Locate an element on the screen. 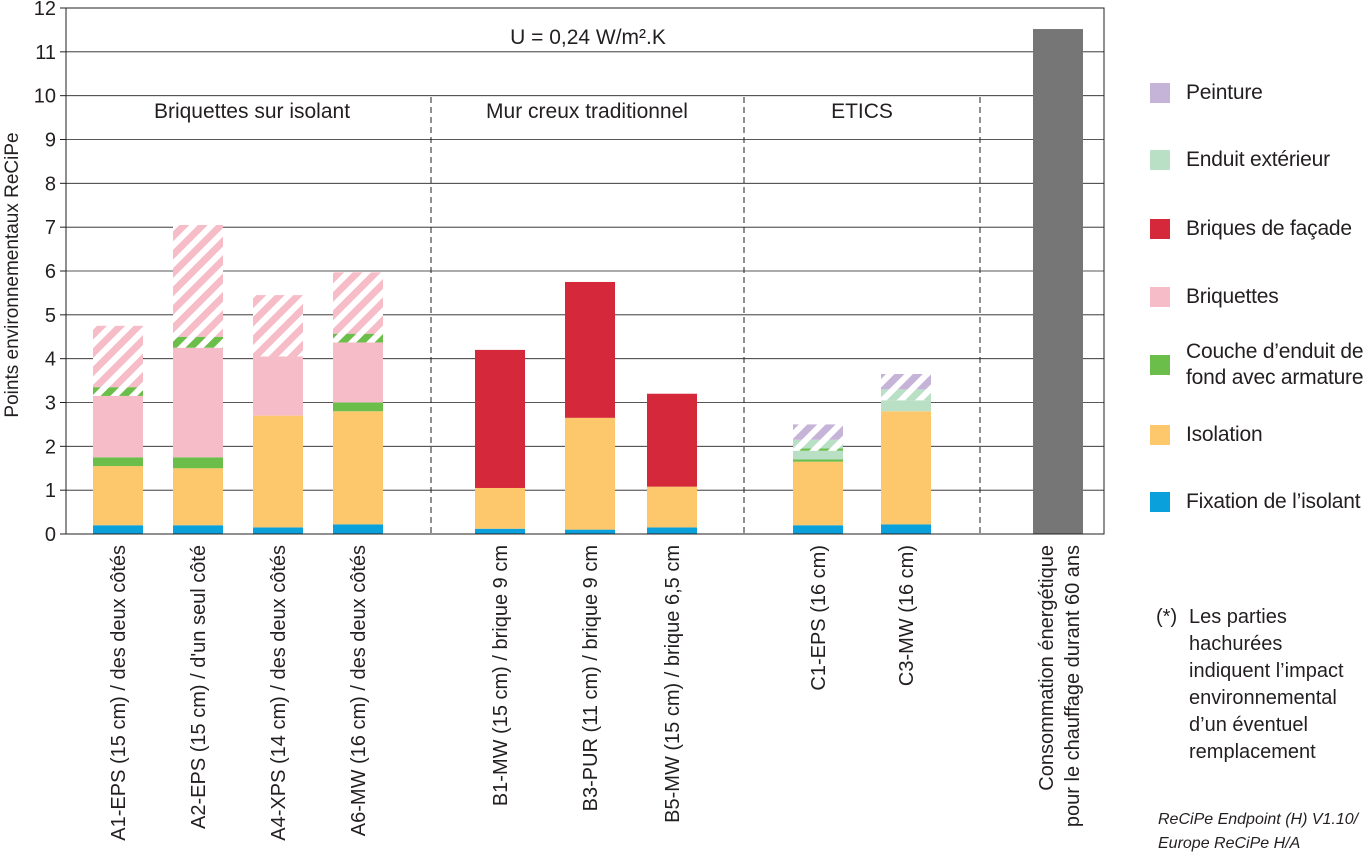 The image size is (1364, 860). y-tick-label: 3 is located at coordinates (50, 404).